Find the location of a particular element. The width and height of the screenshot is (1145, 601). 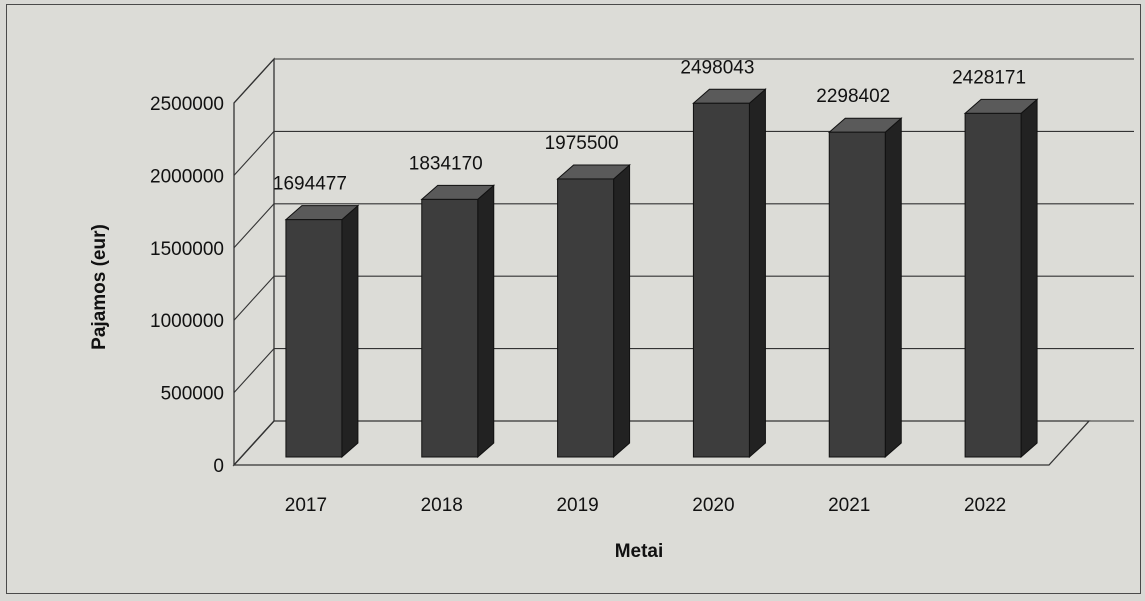

x-tick-label: 2019 is located at coordinates (577, 505).